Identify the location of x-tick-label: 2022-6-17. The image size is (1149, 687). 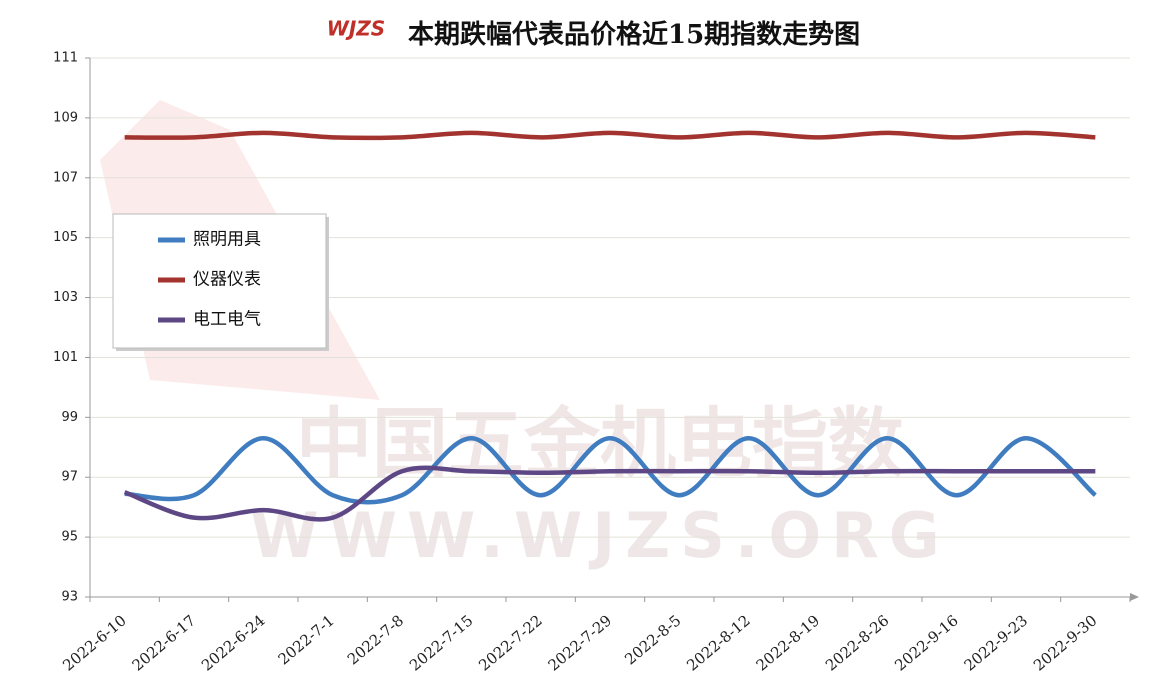
(164, 642).